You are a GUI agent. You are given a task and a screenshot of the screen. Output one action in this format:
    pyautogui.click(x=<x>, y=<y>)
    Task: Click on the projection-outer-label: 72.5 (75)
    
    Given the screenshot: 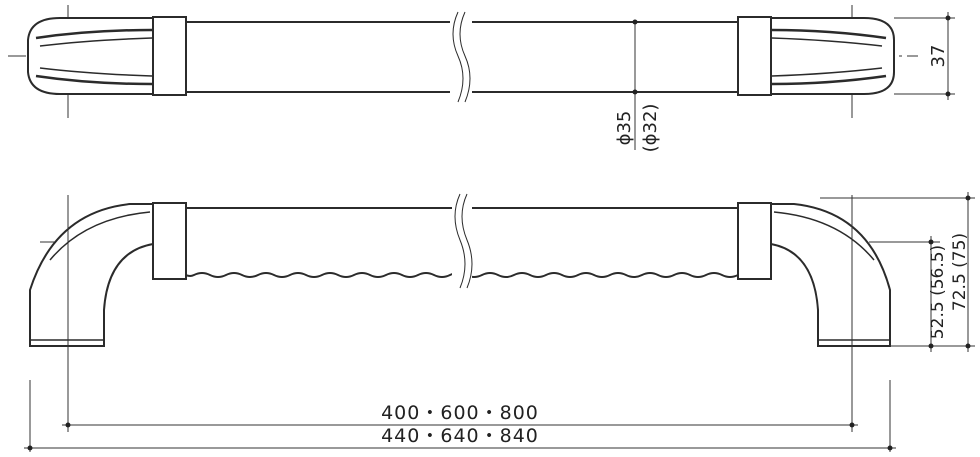 What is the action you would take?
    pyautogui.click(x=960, y=272)
    